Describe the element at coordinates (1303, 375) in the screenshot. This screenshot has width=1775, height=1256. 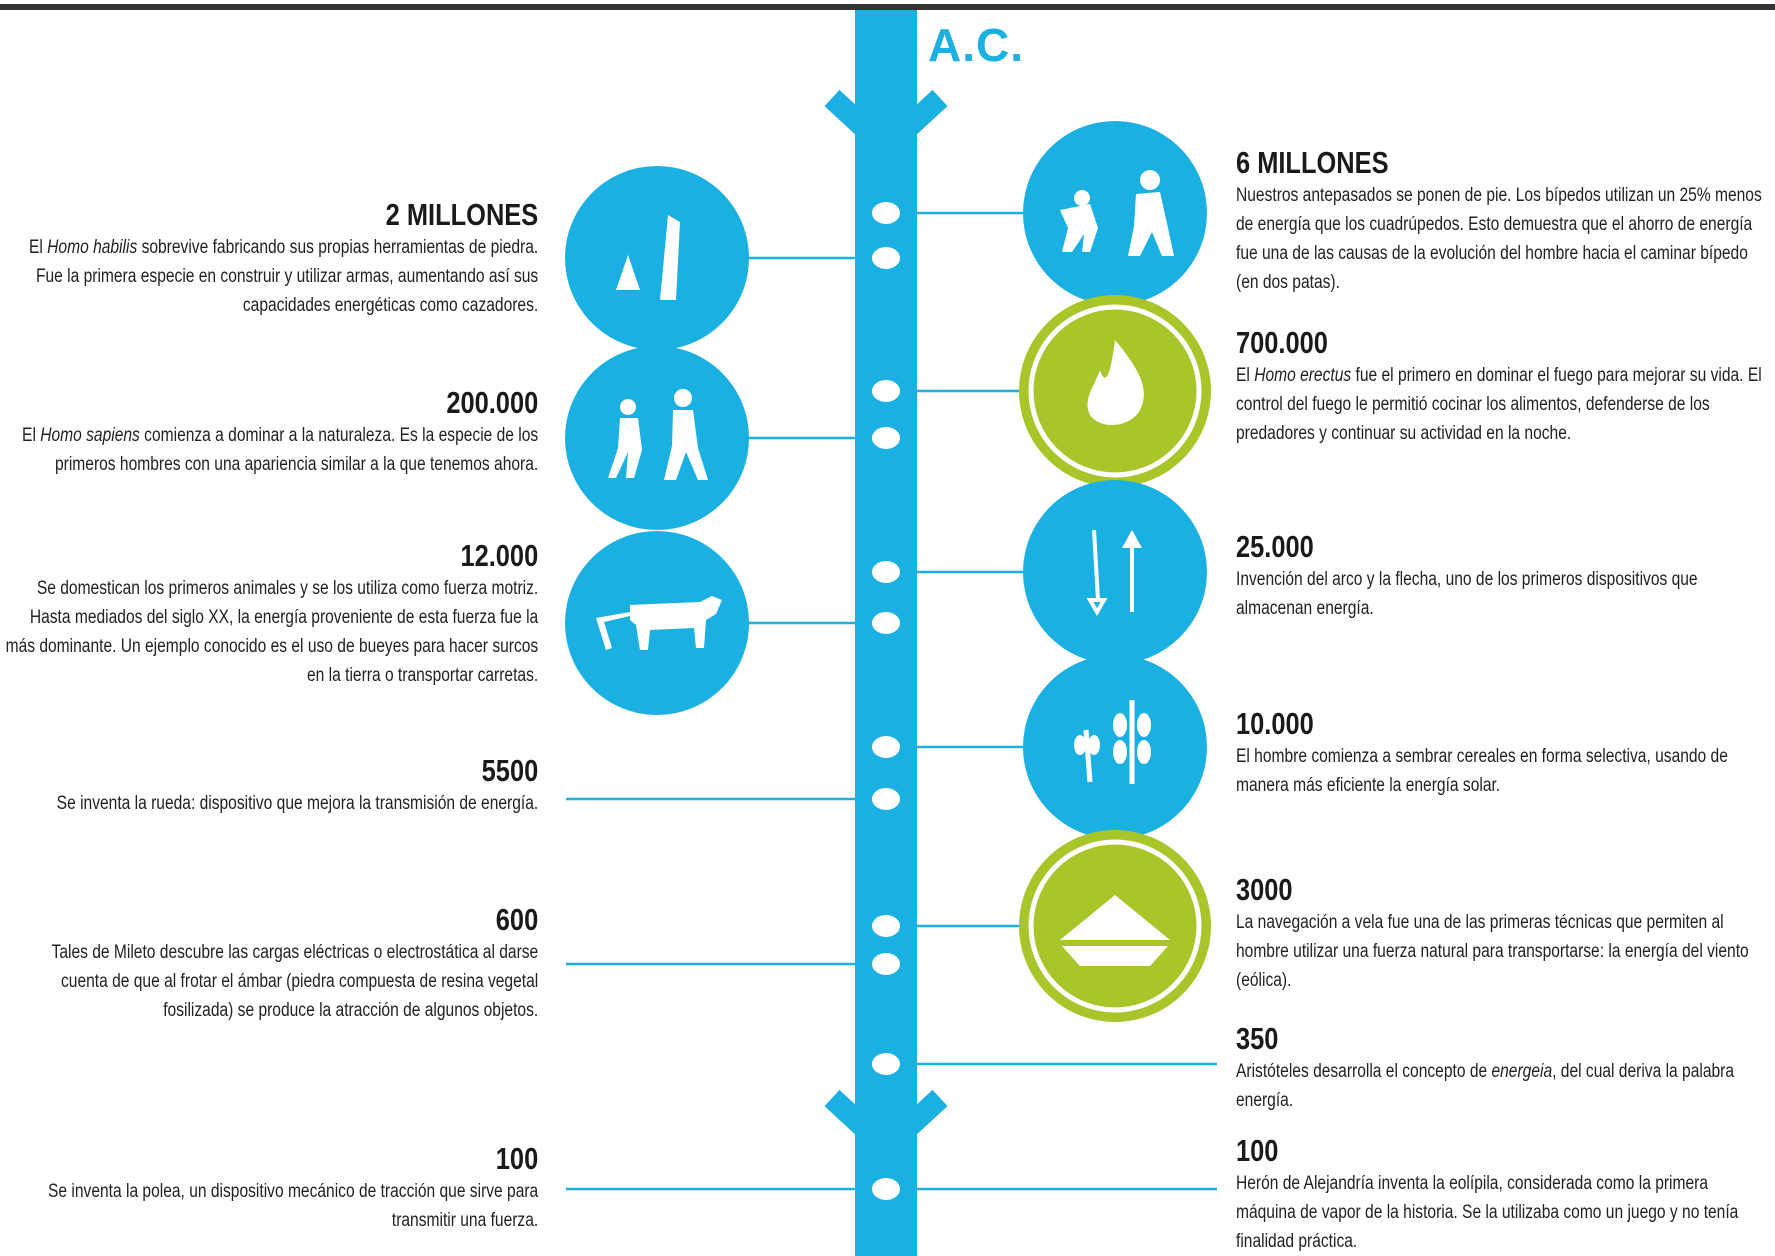
I see `italic-term: Homo erectus` at that location.